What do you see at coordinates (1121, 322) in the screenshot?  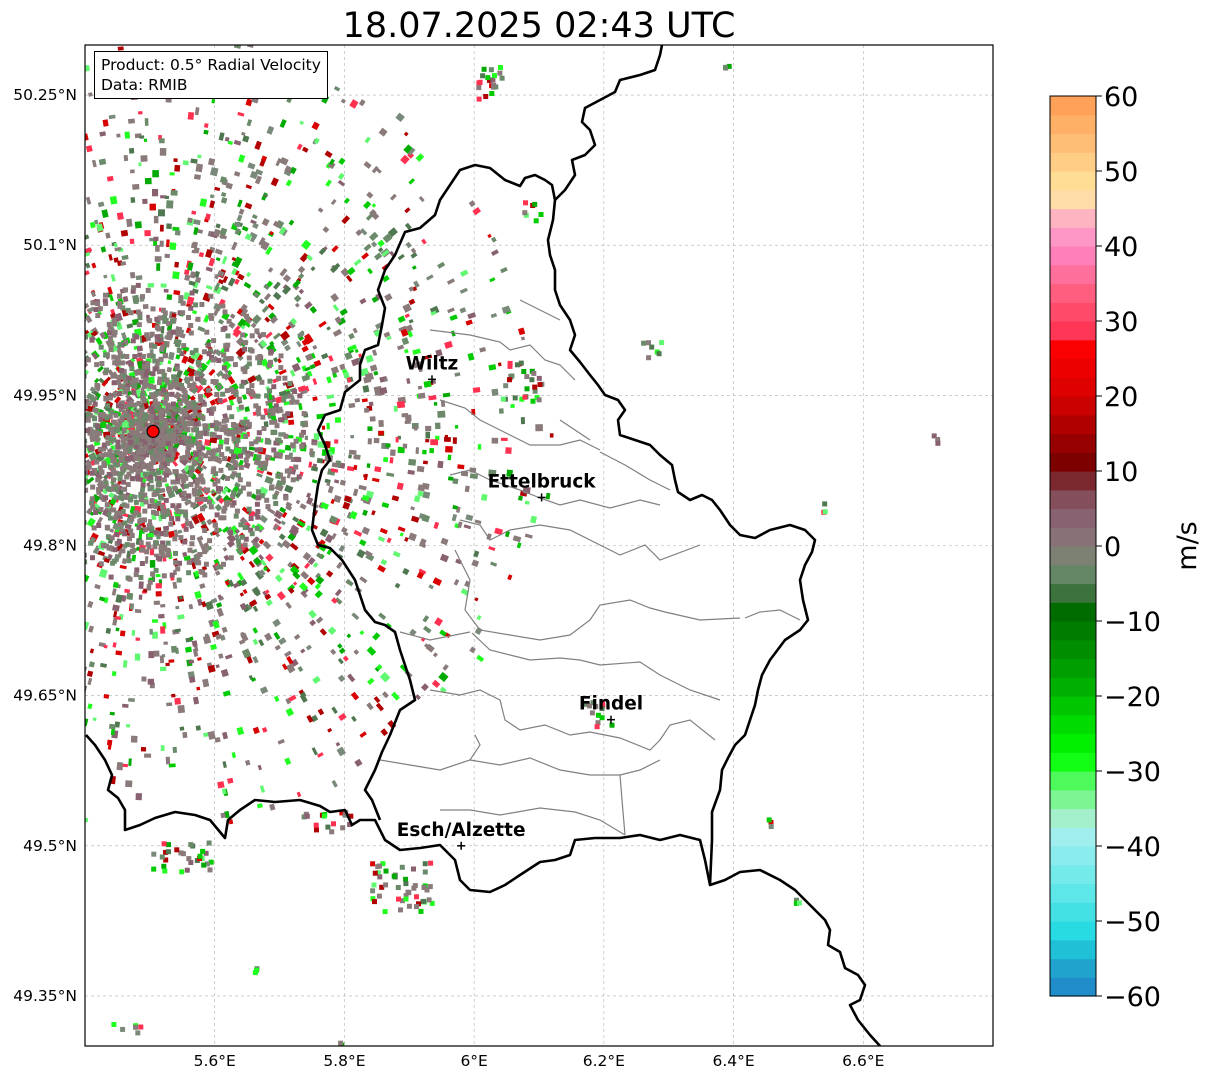 I see `colorbar-tick-label: 30` at bounding box center [1121, 322].